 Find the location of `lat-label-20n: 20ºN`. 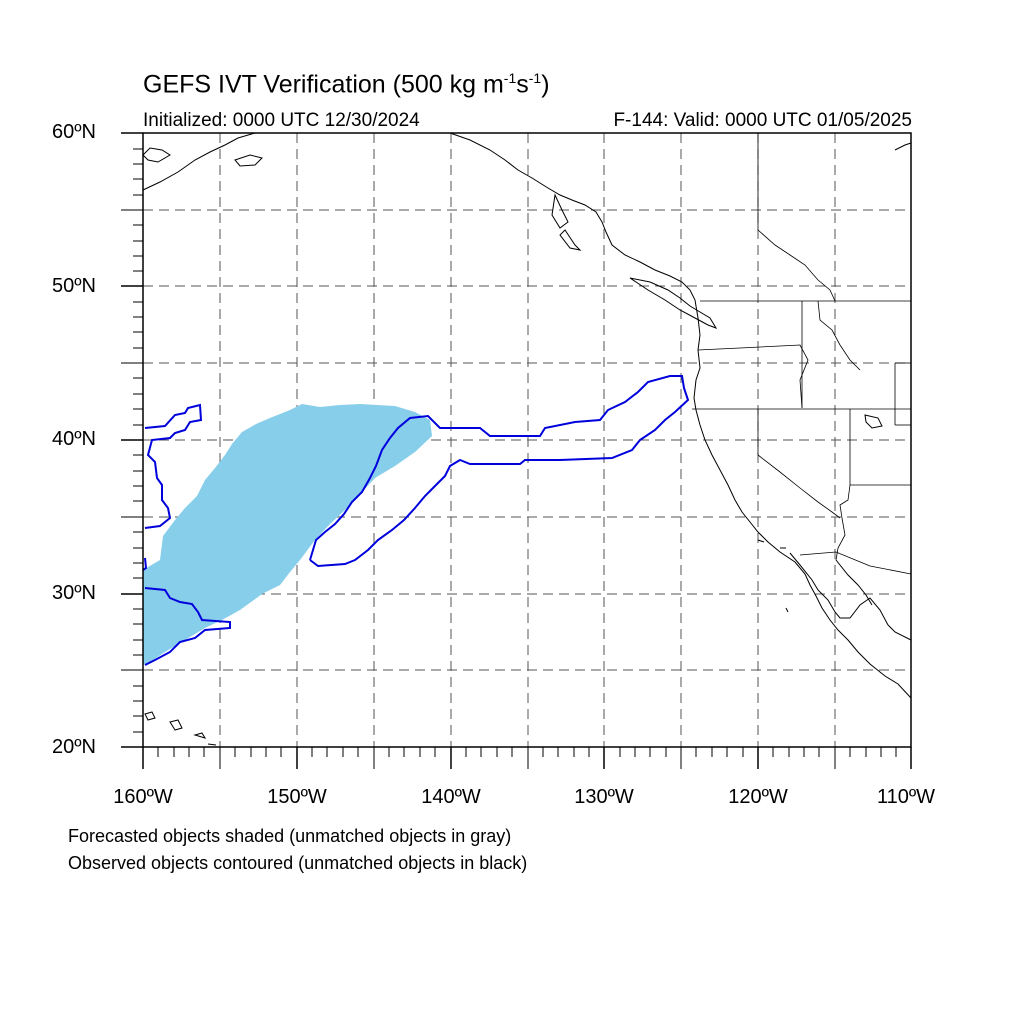

lat-label-20n: 20ºN is located at coordinates (74, 747).